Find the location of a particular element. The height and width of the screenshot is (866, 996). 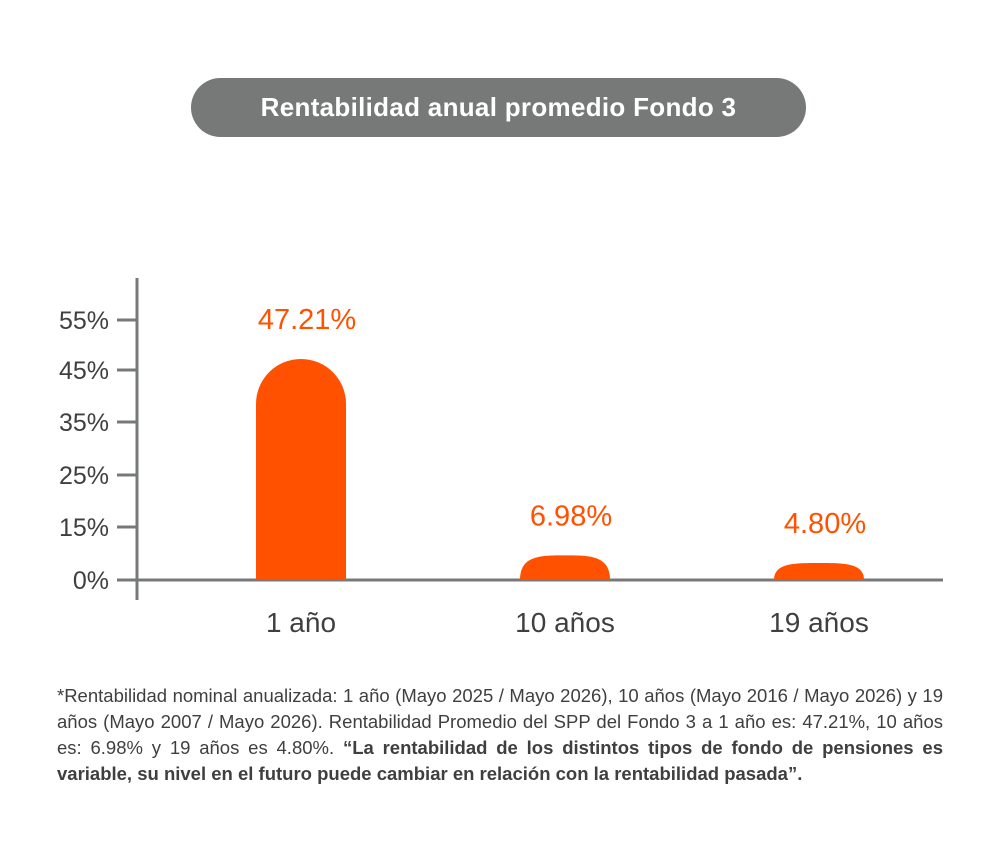

y-tick-label: 45% is located at coordinates (84, 371).